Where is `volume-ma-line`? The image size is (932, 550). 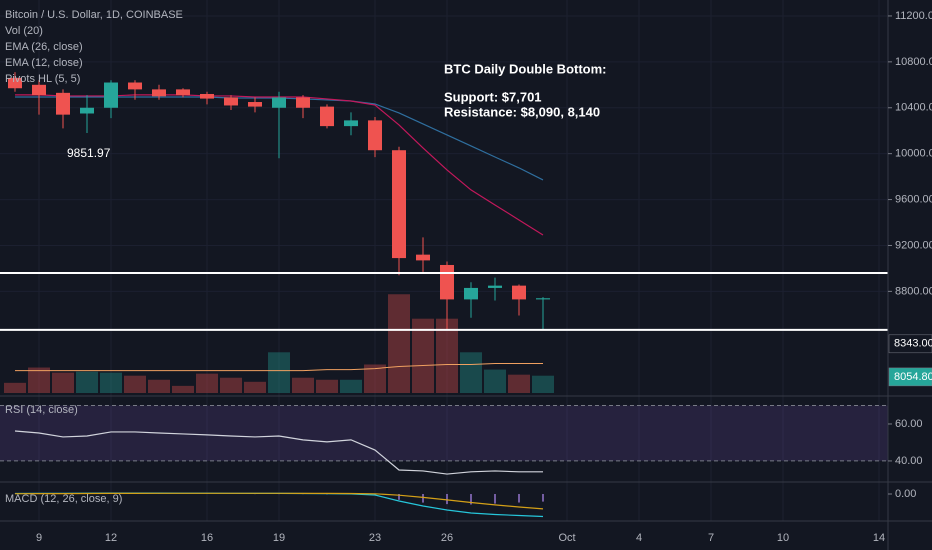 volume-ma-line is located at coordinates (279, 367).